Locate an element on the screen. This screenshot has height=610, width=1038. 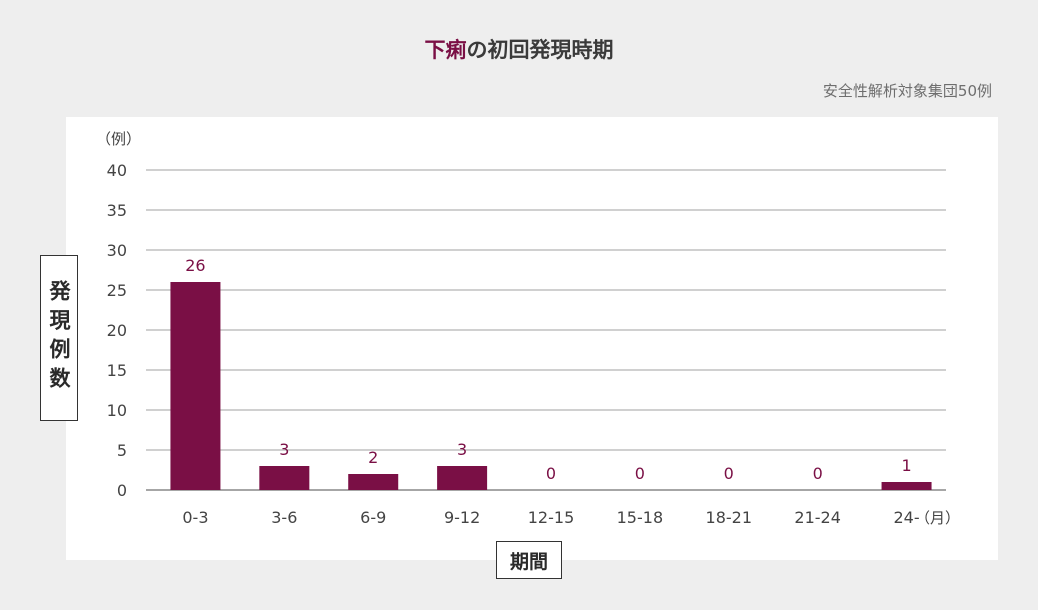
y-tick-label: 25 is located at coordinates (117, 290).